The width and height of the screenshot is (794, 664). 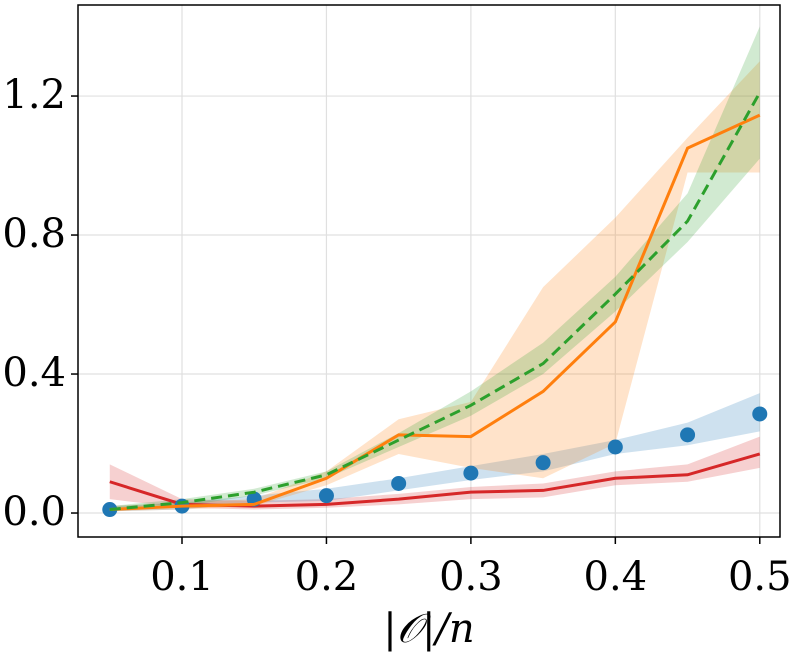 I want to click on x-tick-label: 0.1, so click(x=182, y=577).